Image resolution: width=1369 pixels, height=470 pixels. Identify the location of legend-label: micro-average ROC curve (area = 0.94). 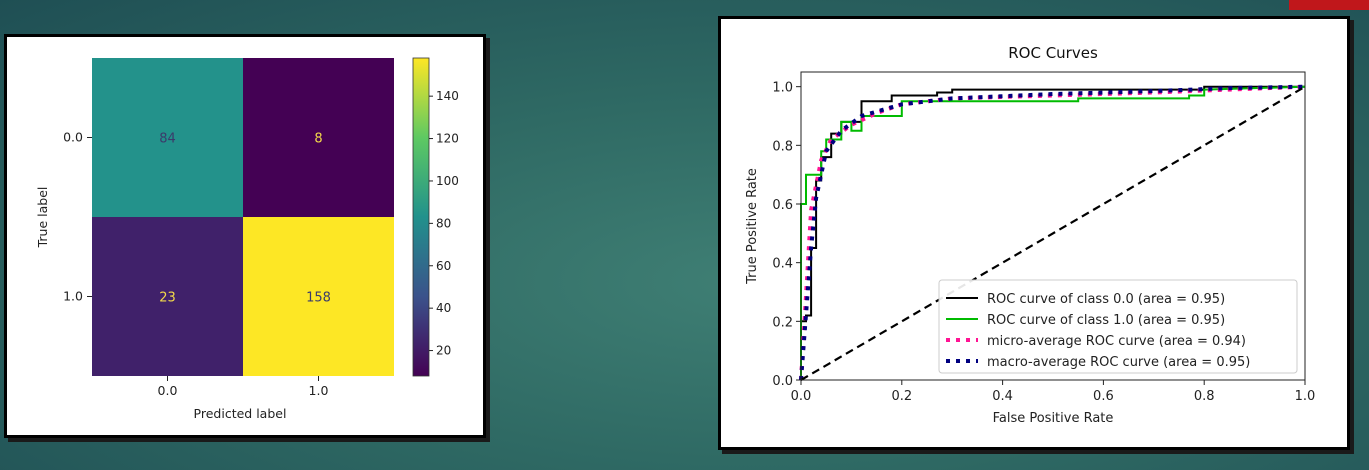
(1116, 341).